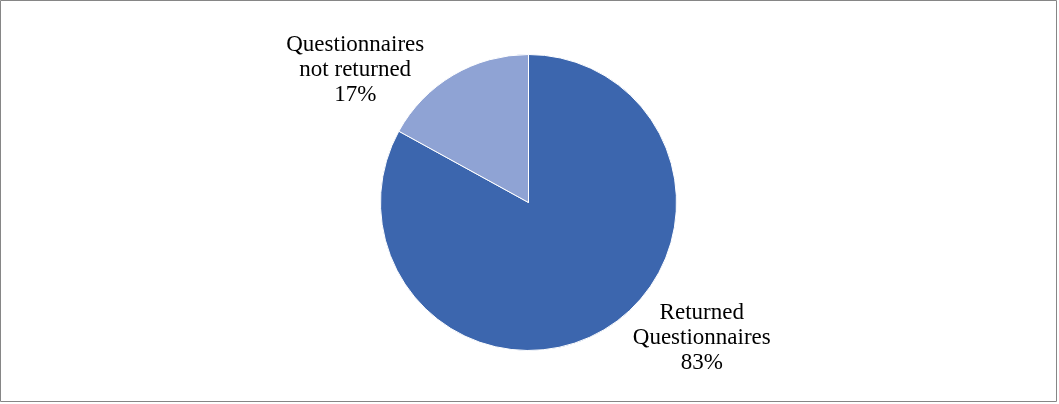  Describe the element at coordinates (701, 361) in the screenshot. I see `data-label: 83%` at that location.